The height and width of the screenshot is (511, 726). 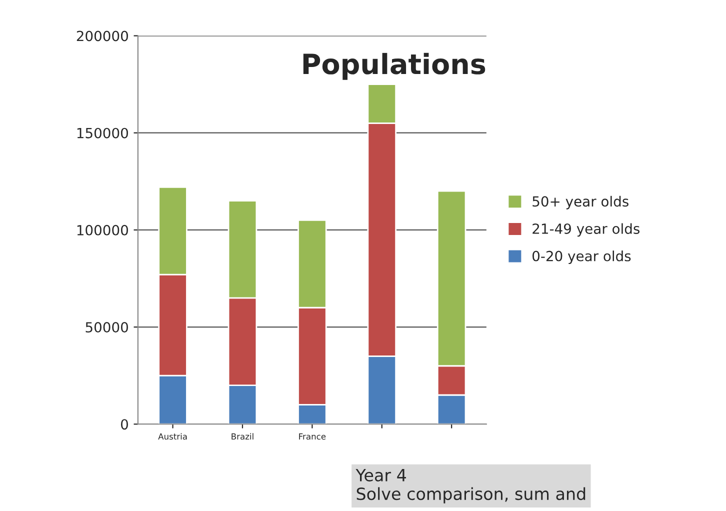 I want to click on y-tick-label: 100000, so click(x=102, y=230).